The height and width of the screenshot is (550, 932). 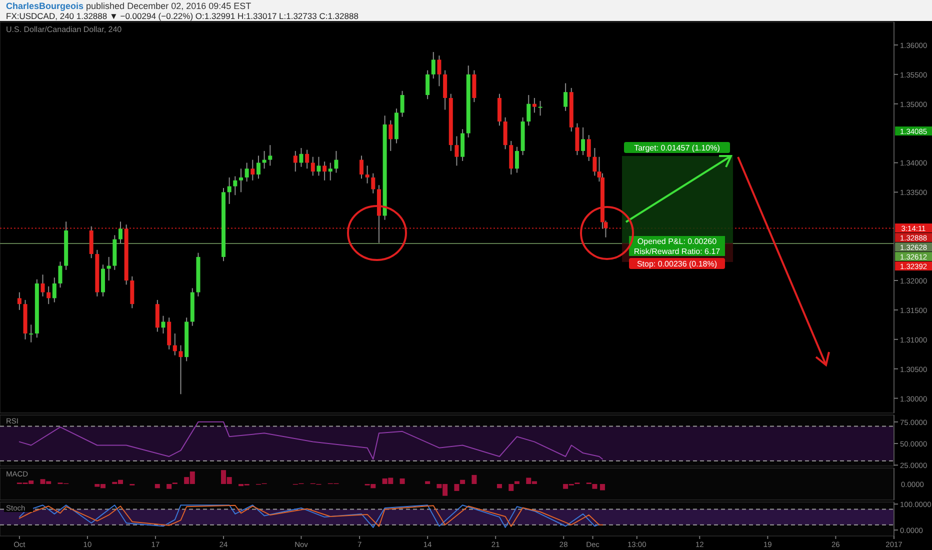 What do you see at coordinates (64, 29) in the screenshot?
I see `annotation: U.S. Dollar/Canadian Dollar, 240` at bounding box center [64, 29].